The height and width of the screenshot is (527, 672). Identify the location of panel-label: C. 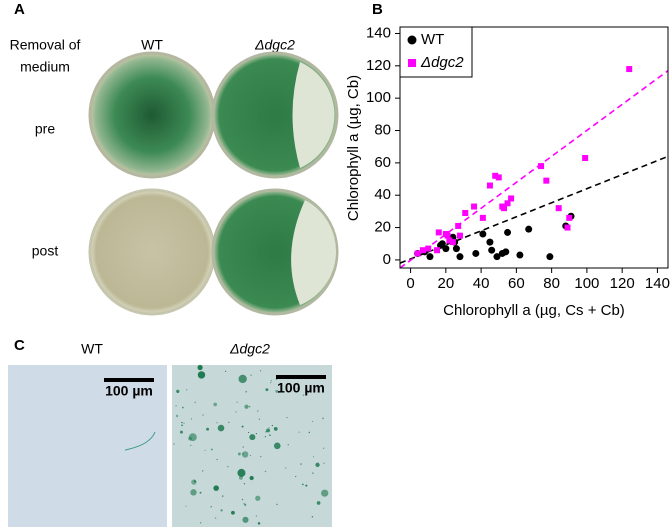
(19, 345).